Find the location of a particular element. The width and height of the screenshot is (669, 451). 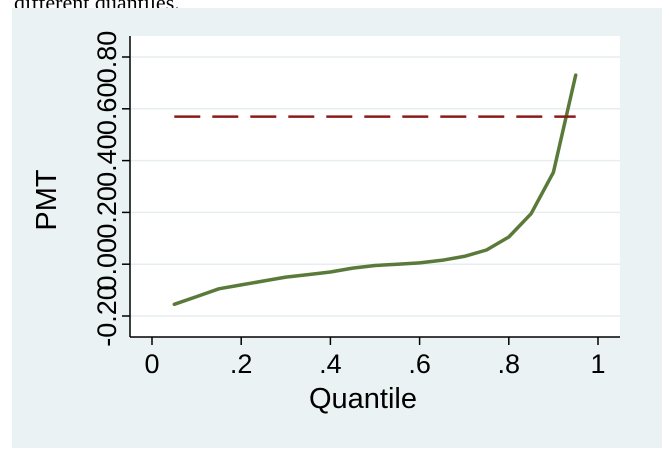

y-tick-label: 0.00 is located at coordinates (107, 264).